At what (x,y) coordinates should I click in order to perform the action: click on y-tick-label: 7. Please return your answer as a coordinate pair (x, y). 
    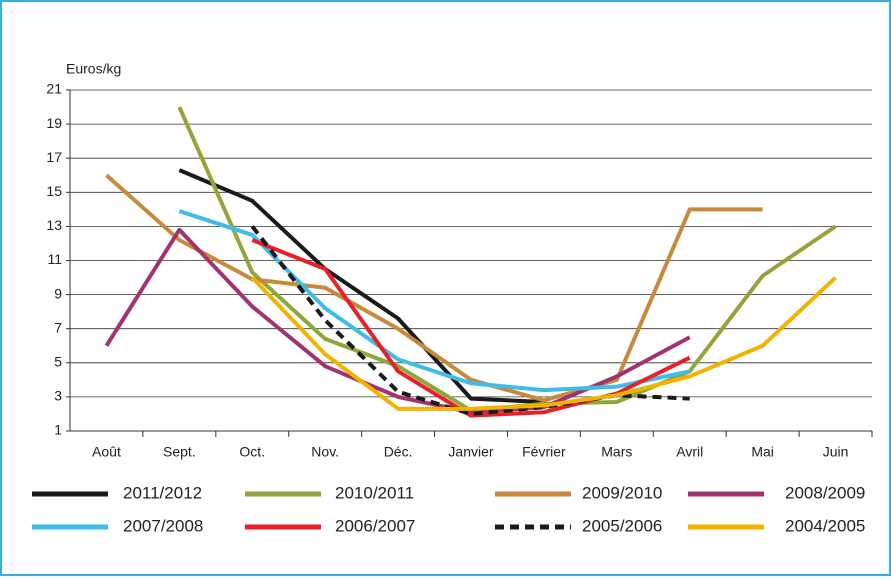
    Looking at the image, I should click on (58, 327).